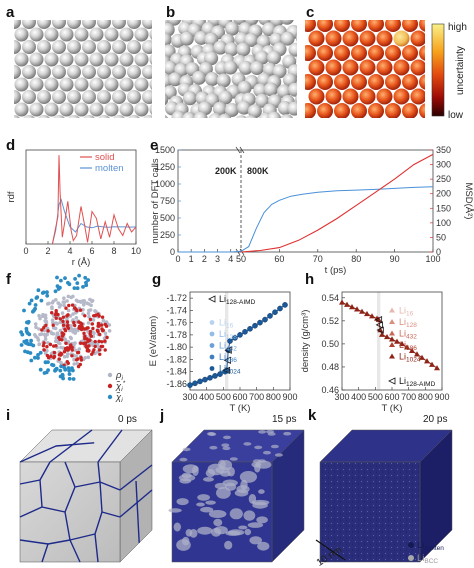 The image size is (474, 568). What do you see at coordinates (392, 333) in the screenshot?
I see `legend-marker` at bounding box center [392, 333].